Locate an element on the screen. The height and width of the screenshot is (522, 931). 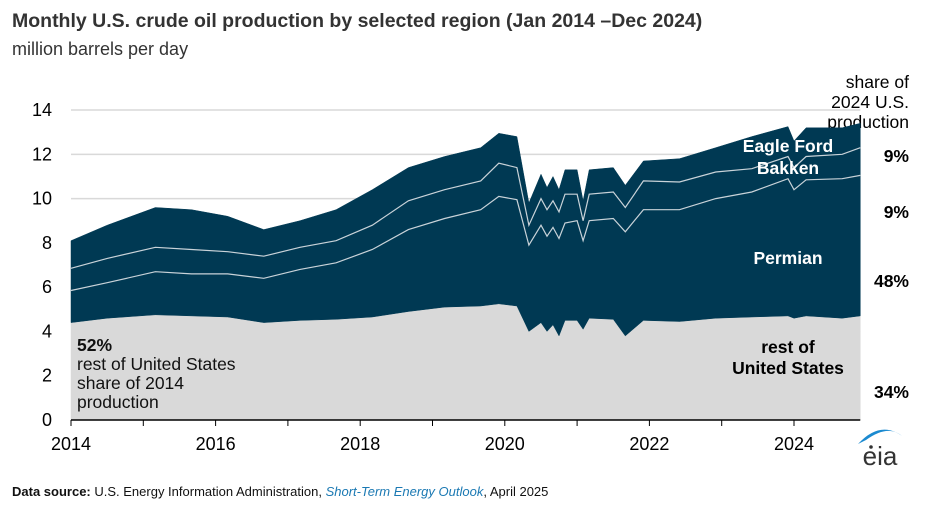
x-tick-label: 2024 is located at coordinates (794, 444).